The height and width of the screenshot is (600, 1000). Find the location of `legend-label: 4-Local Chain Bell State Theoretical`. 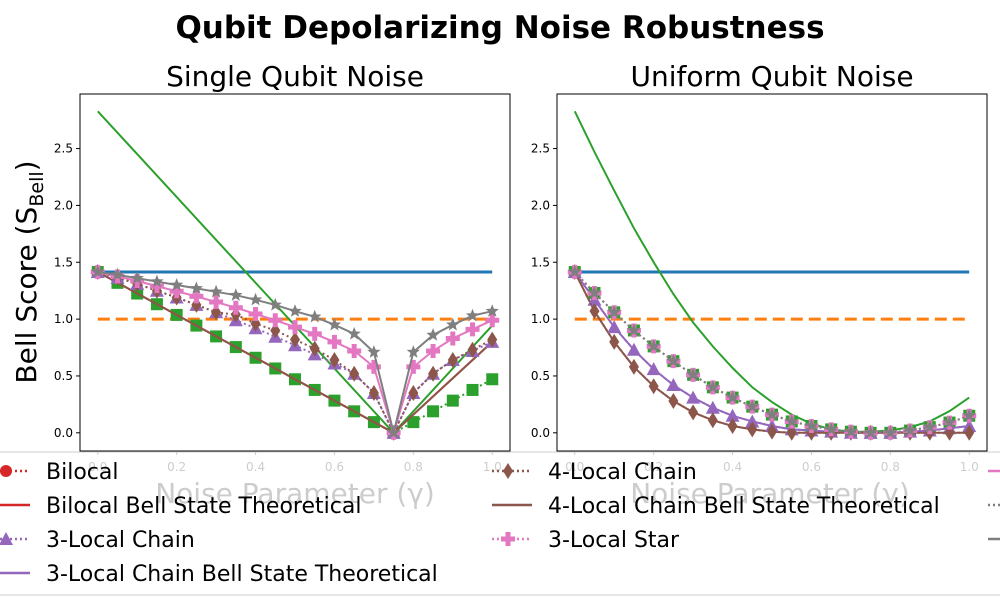

legend-label: 4-Local Chain Bell State Theoretical is located at coordinates (744, 506).